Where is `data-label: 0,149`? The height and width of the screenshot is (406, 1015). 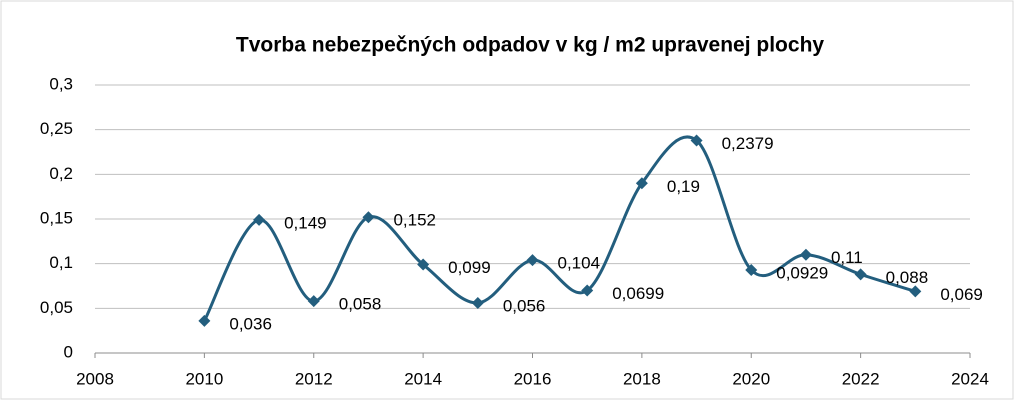
data-label: 0,149 is located at coordinates (305, 222).